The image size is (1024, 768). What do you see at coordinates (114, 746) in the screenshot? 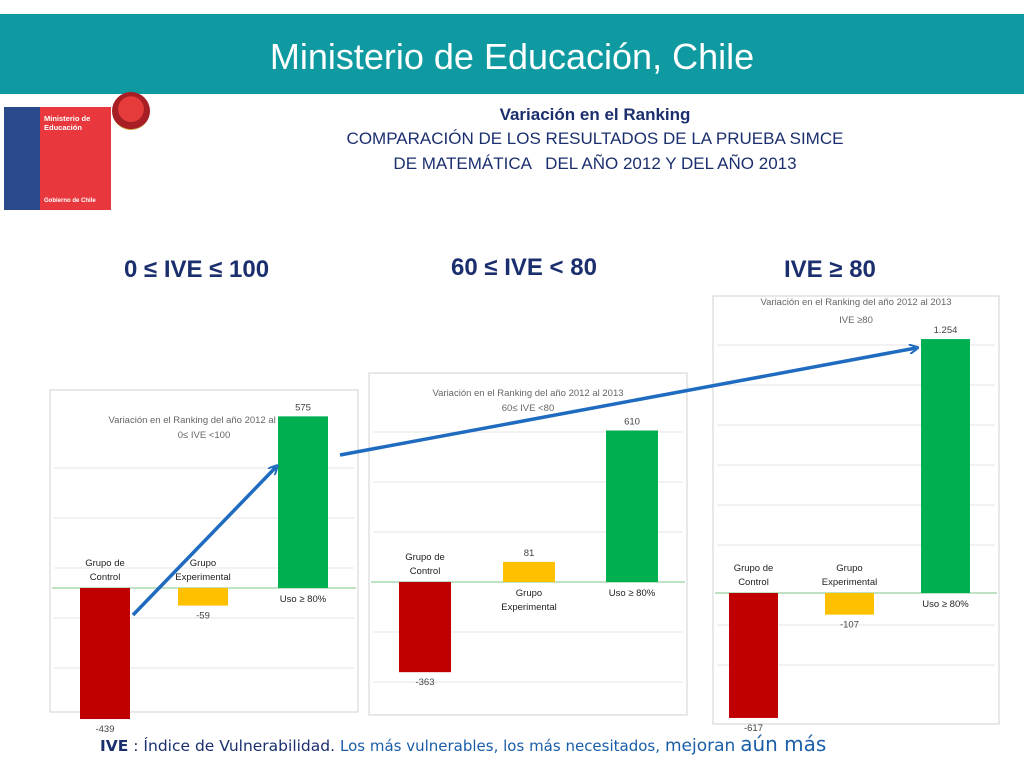
I see `footer-ive: IVE` at bounding box center [114, 746].